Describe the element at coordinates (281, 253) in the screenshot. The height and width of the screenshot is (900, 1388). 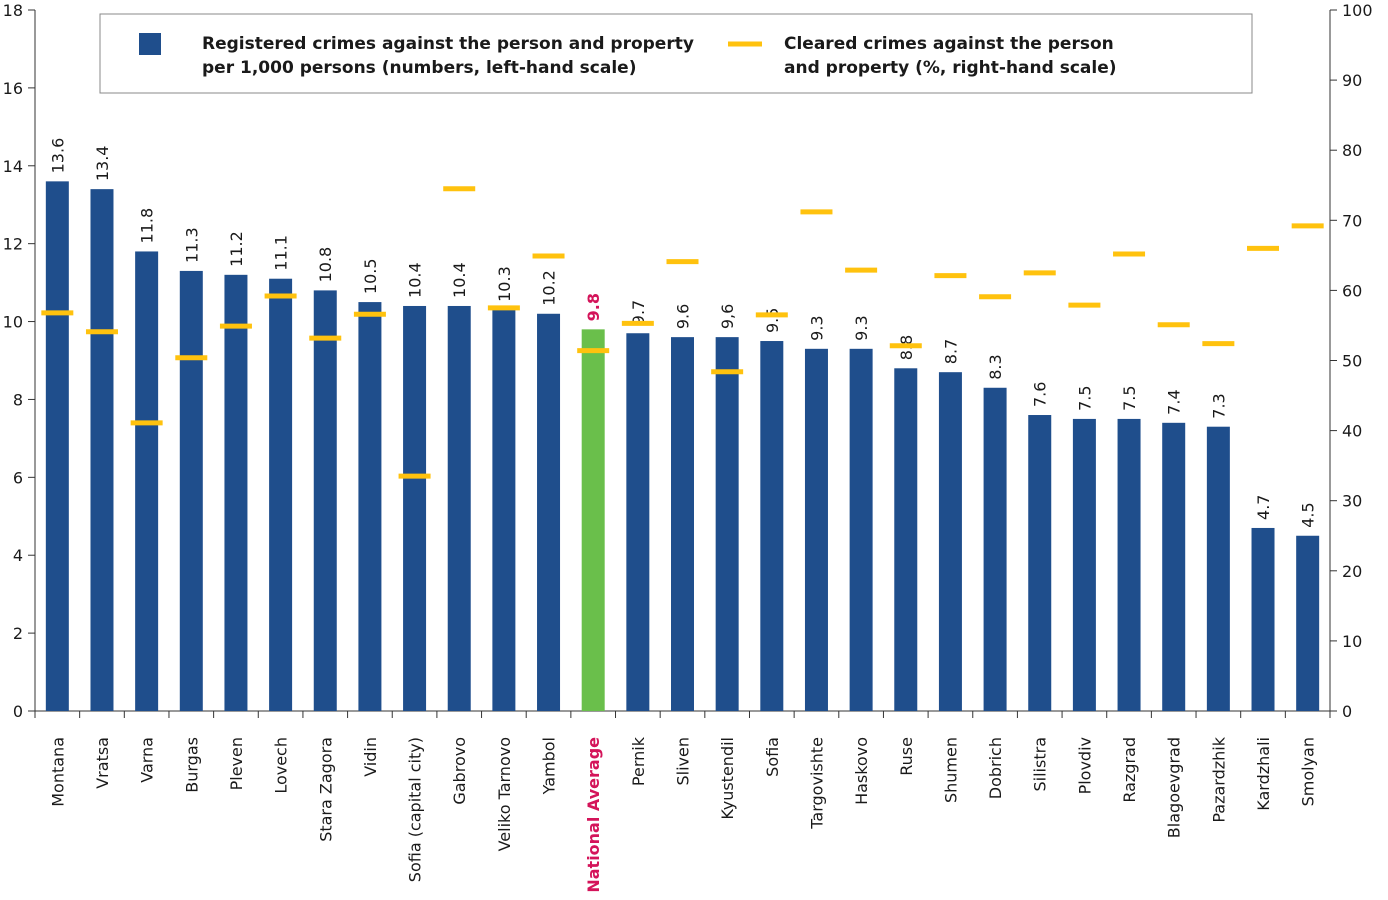
I see `value-label: 11.1` at that location.